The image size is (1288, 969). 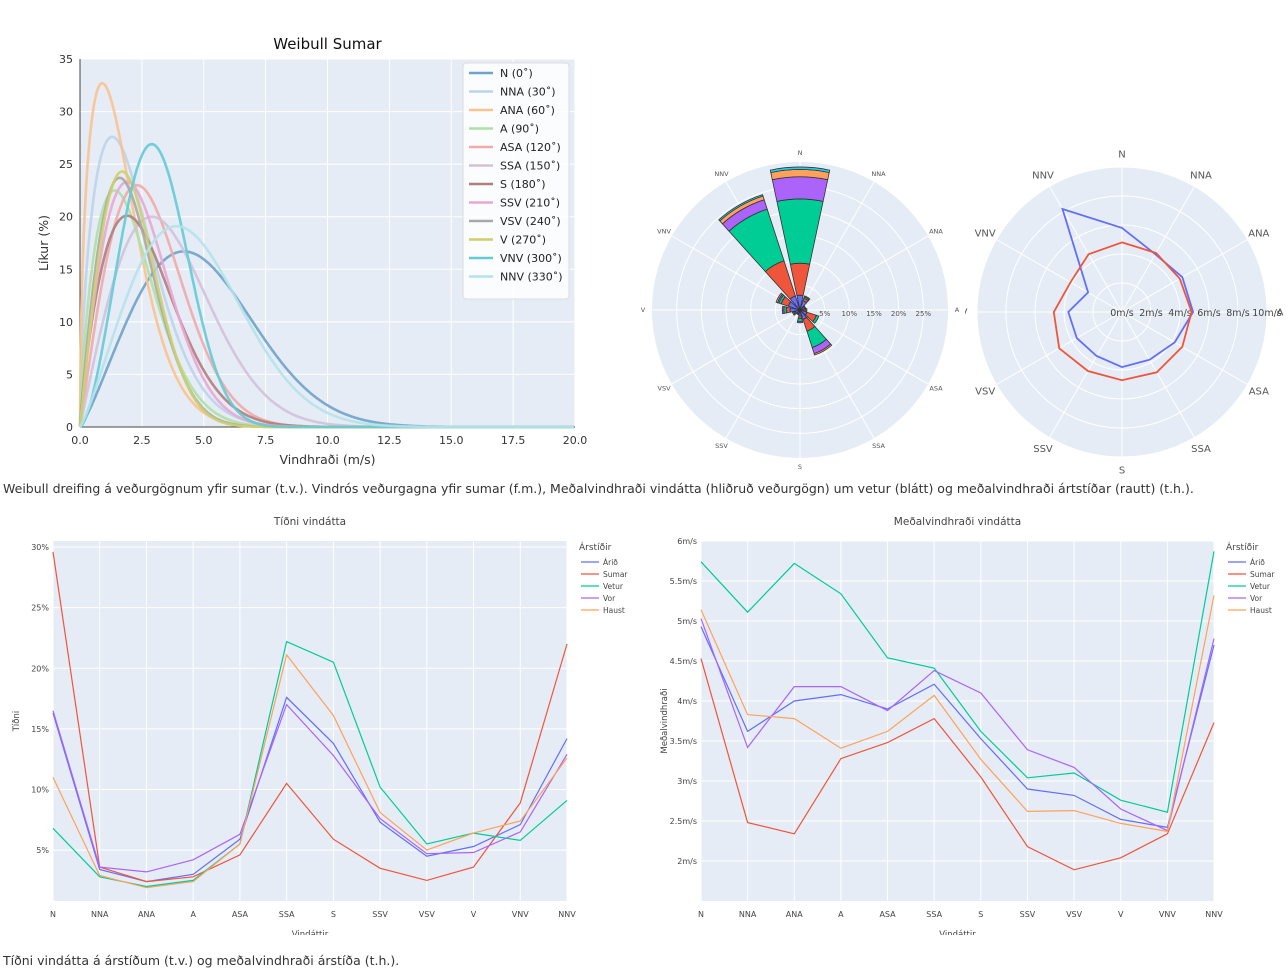 I want to click on chart-title: Weibull Sumar, so click(x=327, y=44).